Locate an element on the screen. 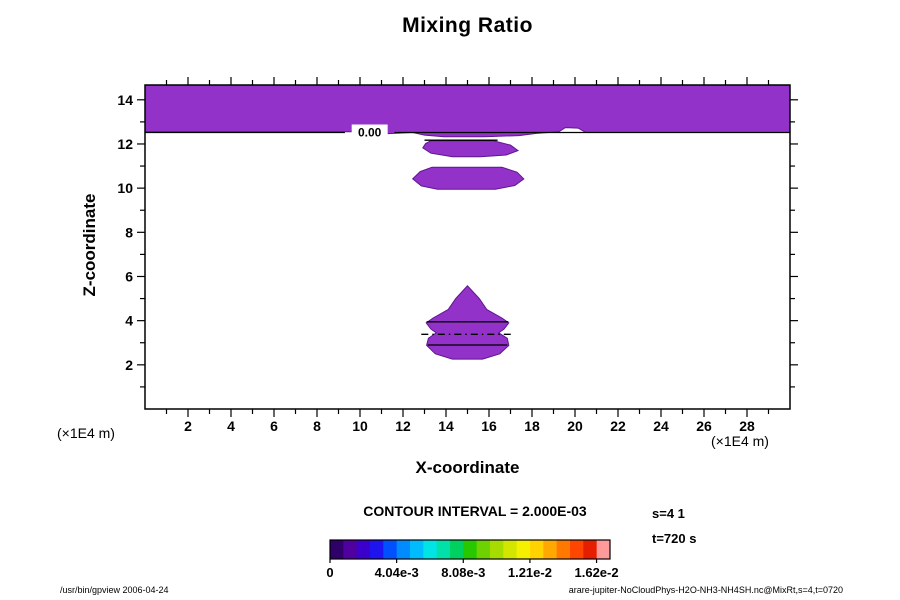 The image size is (900, 600). y-tick-label: 12 is located at coordinates (125, 144).